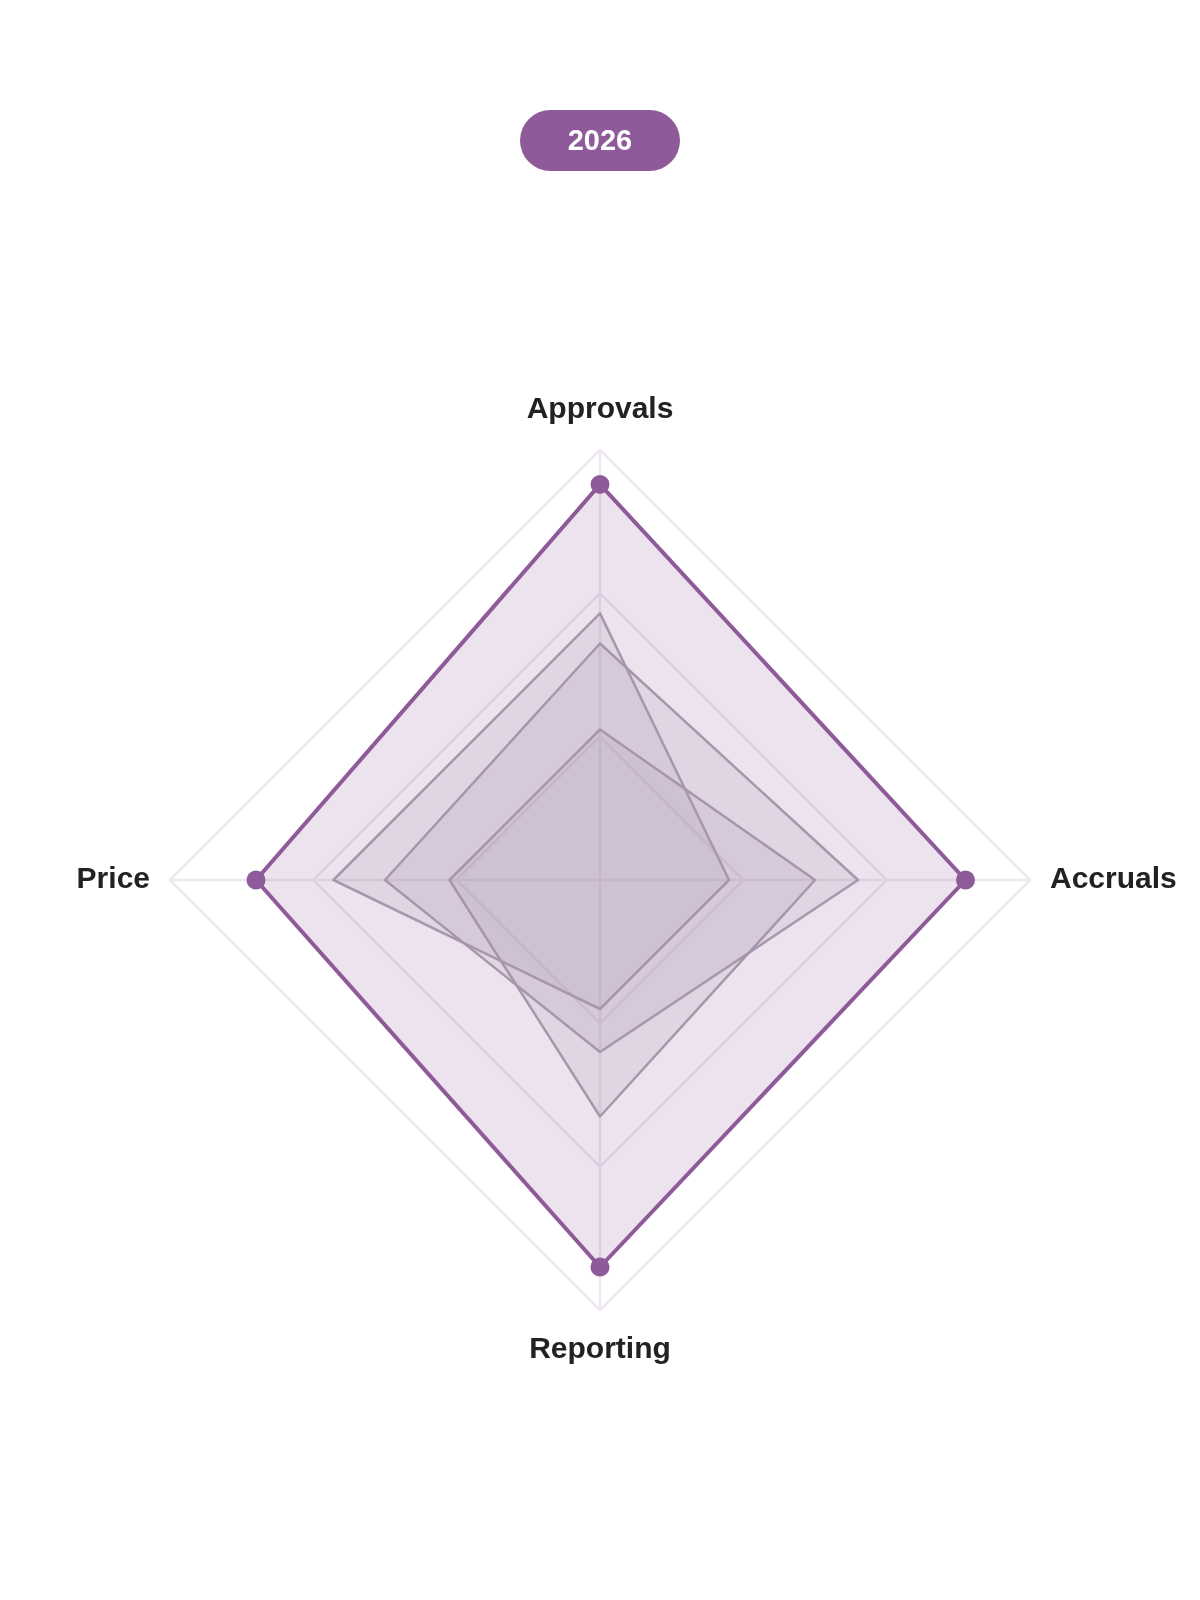 This screenshot has width=1200, height=1600. What do you see at coordinates (600, 1348) in the screenshot?
I see `spoke-label: Reporting` at bounding box center [600, 1348].